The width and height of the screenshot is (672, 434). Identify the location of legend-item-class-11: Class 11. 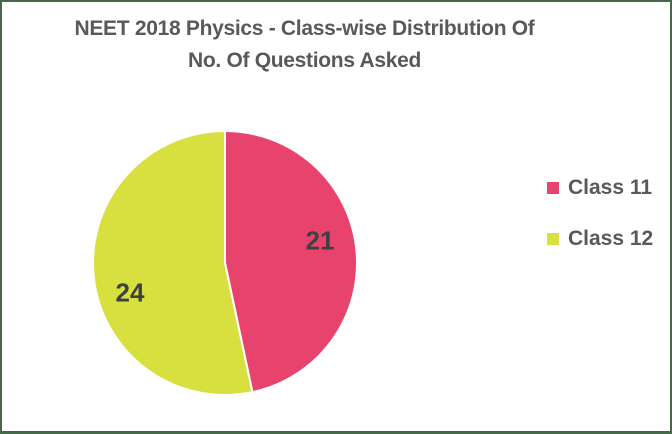
(600, 188).